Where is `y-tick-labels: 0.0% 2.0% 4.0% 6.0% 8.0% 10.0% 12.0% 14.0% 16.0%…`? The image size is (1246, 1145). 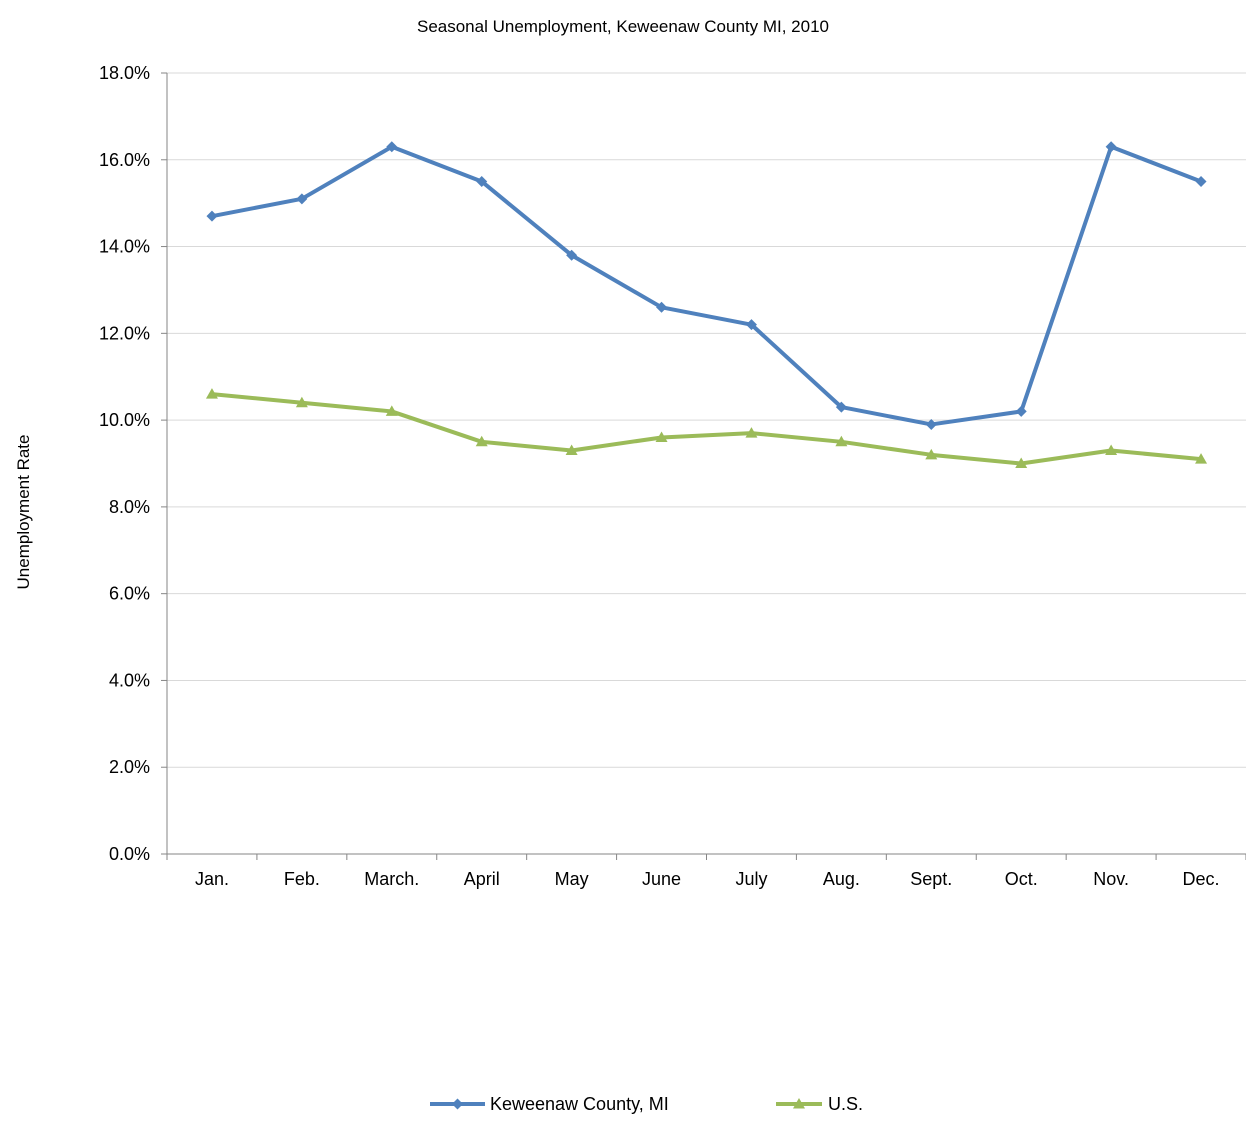
y-tick-labels: 0.0% 2.0% 4.0% 6.0% 8.0% 10.0% 12.0% 14.0% 16.0%… is located at coordinates (124, 463).